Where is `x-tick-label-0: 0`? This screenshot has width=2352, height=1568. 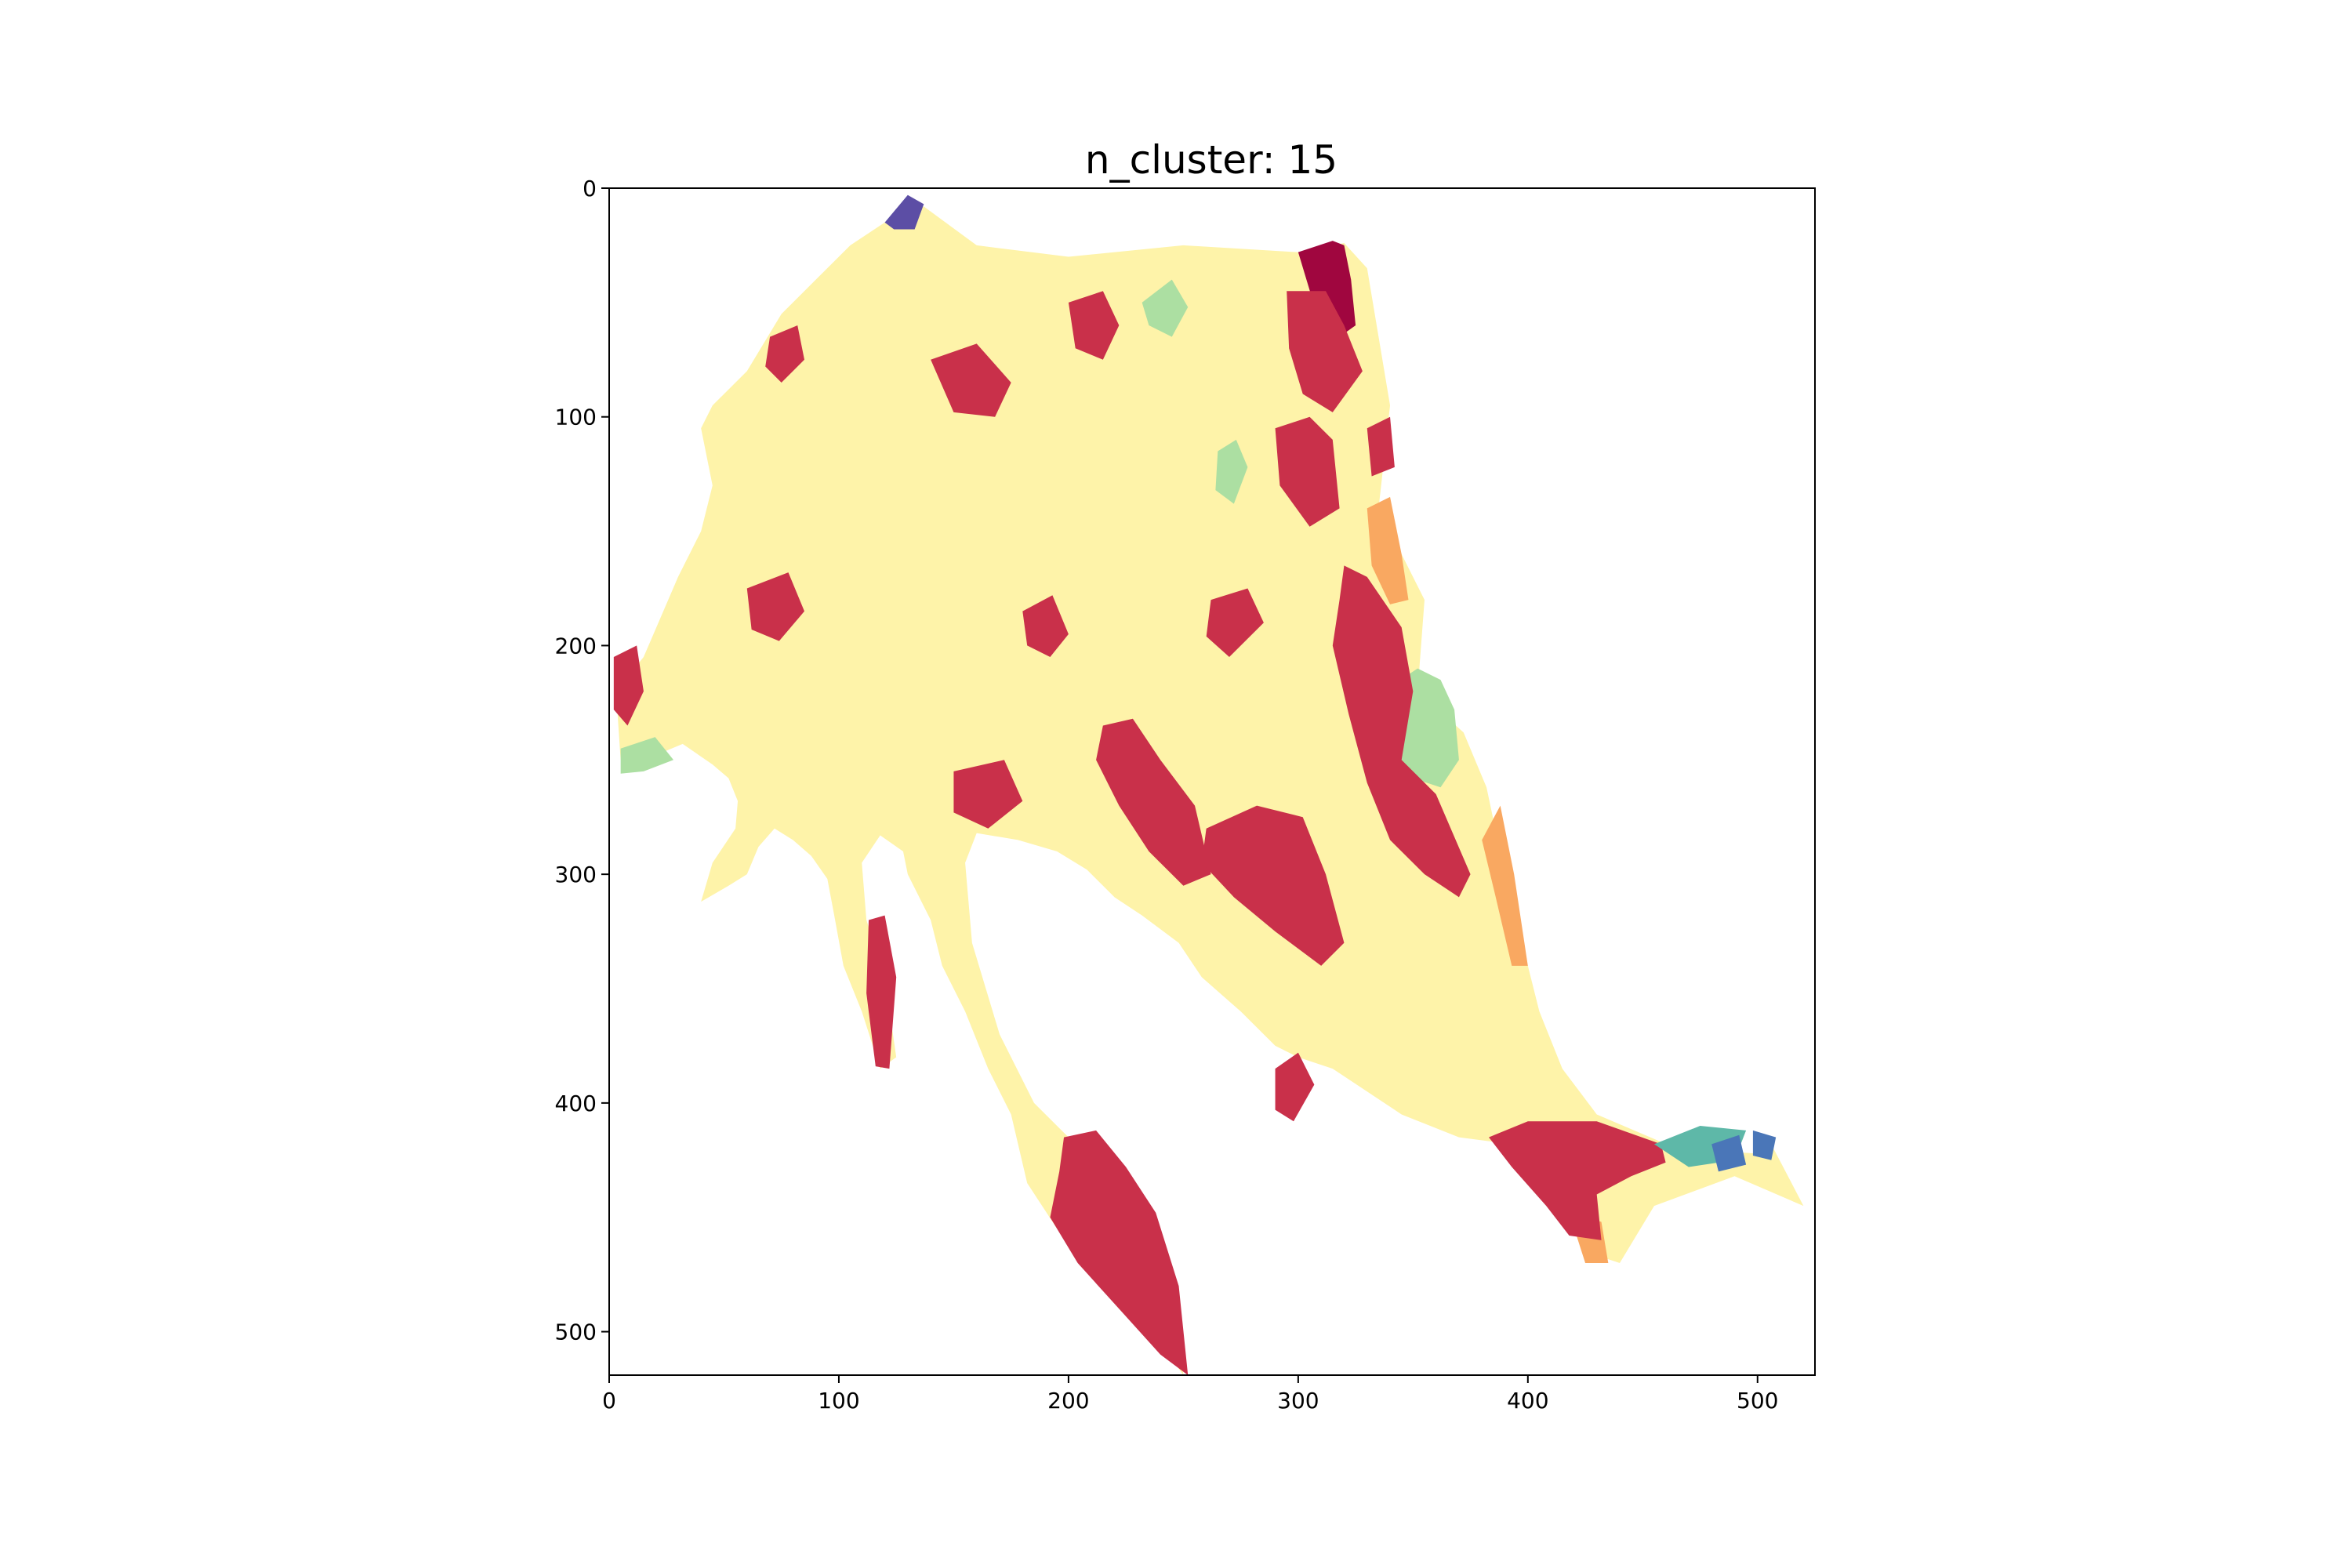
x-tick-label-0: 0 is located at coordinates (609, 1401).